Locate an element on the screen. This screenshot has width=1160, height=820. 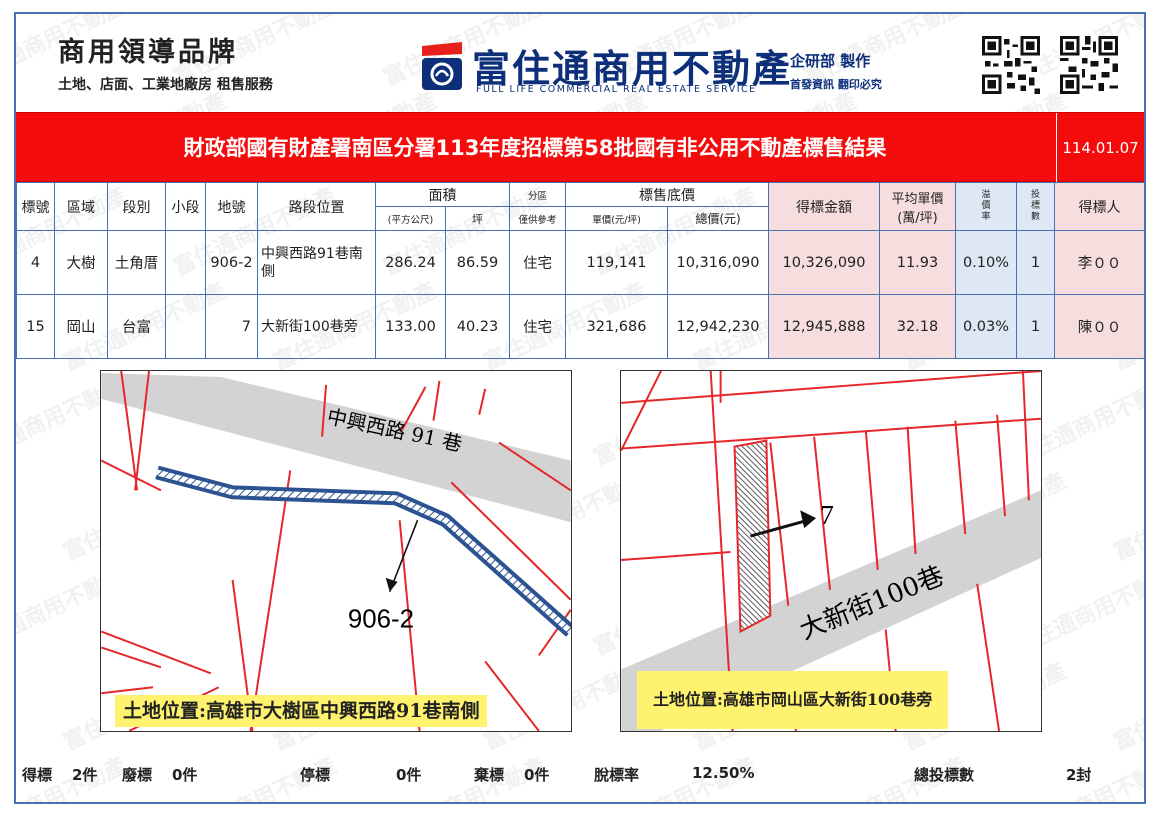
company-name: 富住通商用不動產 is located at coordinates (632, 69).